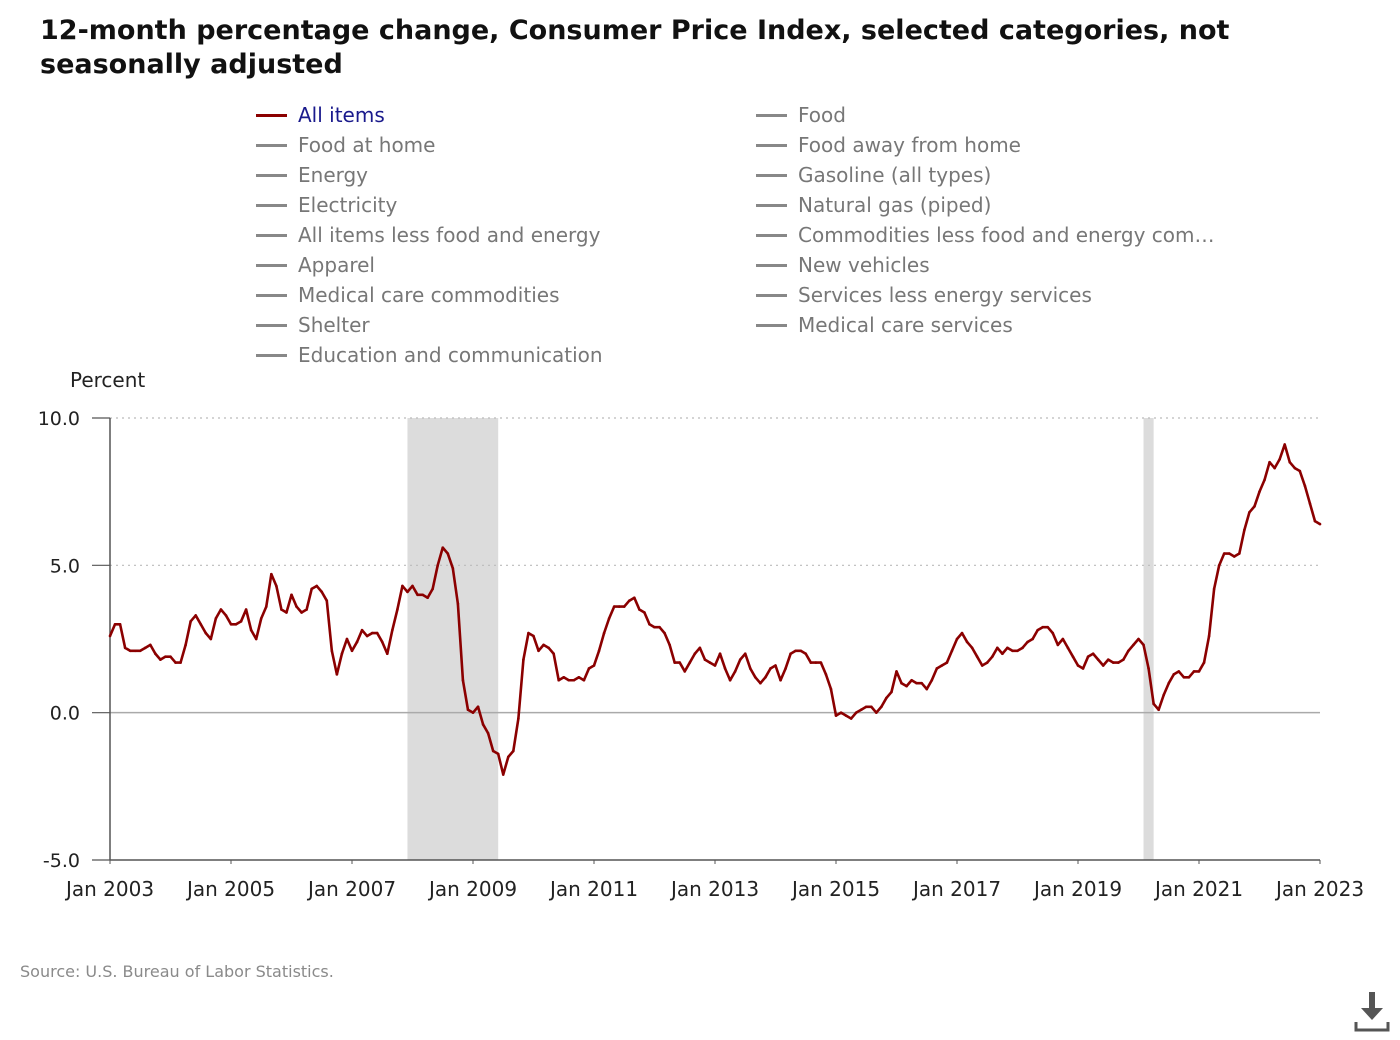 The image size is (1400, 1040). I want to click on legend-label: Services less energy services, so click(945, 295).